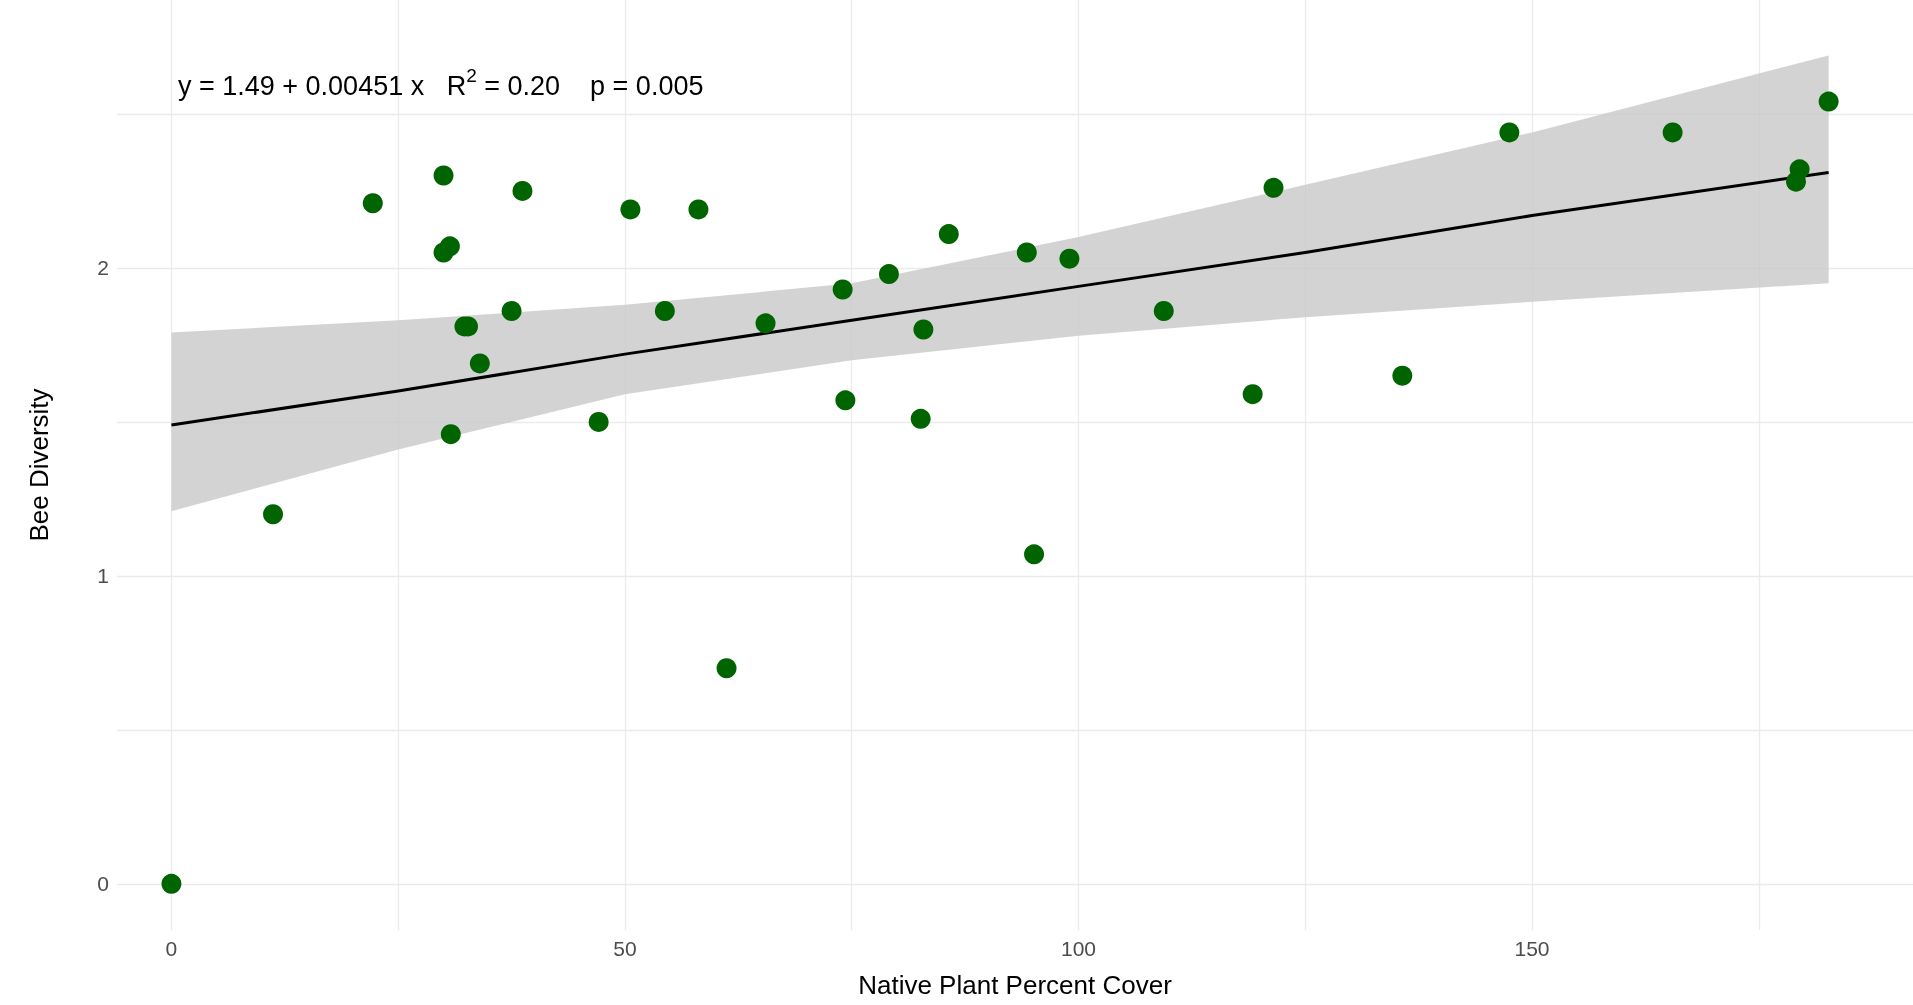 The height and width of the screenshot is (1005, 1913). I want to click on x-tick-label: 150, so click(1532, 948).